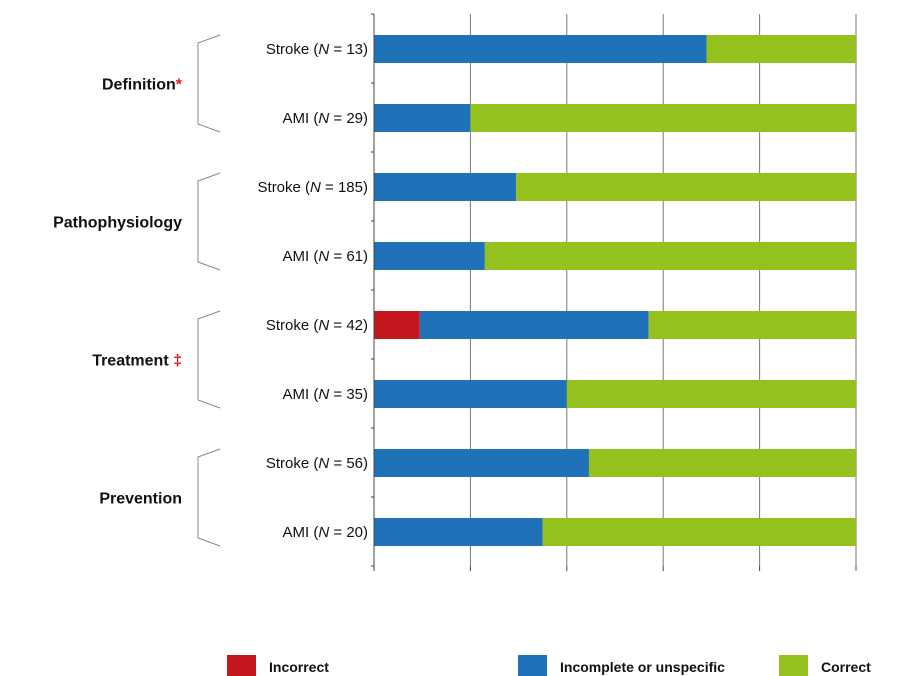  Describe the element at coordinates (549, 665) in the screenshot. I see `legend: Incorrect Incomplete or unspecific Correct` at that location.